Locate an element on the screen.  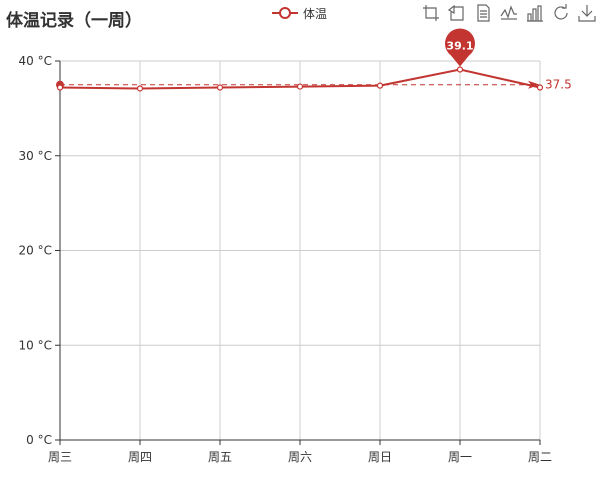
max-mark-point-label: 39.1 is located at coordinates (459, 46).